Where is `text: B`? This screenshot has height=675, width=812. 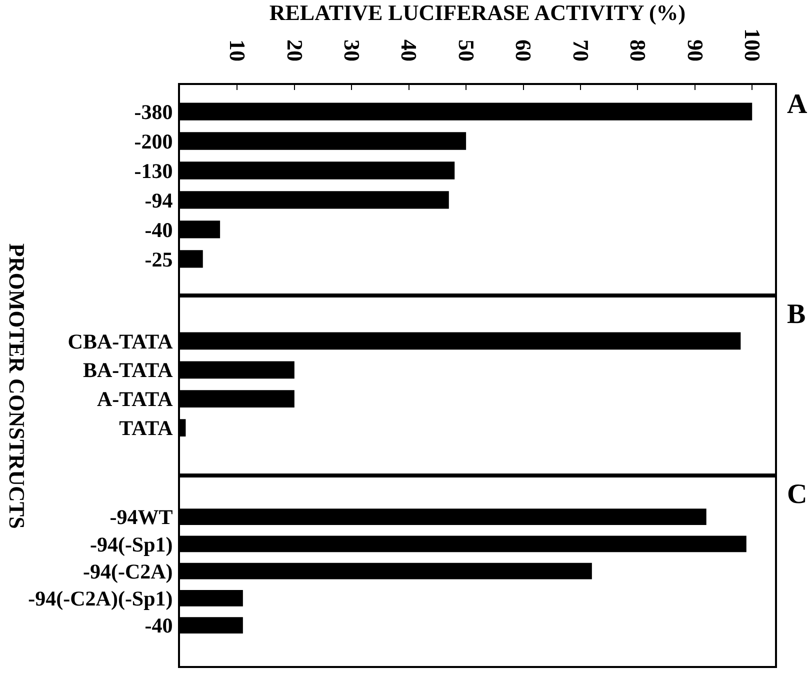
text: B is located at coordinates (796, 314).